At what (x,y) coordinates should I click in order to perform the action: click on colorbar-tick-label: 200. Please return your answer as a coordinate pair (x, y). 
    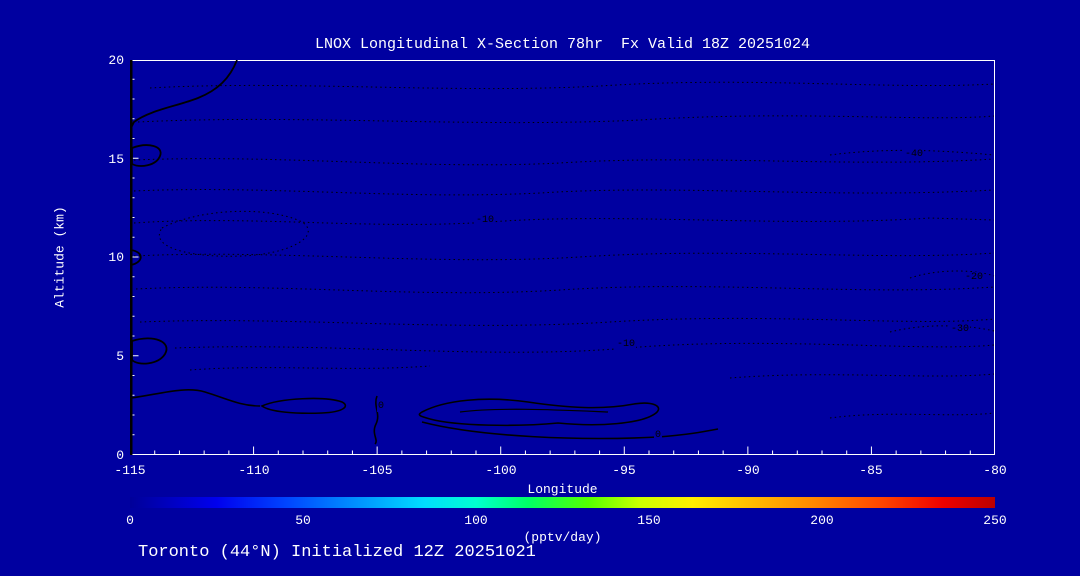
    Looking at the image, I should click on (822, 520).